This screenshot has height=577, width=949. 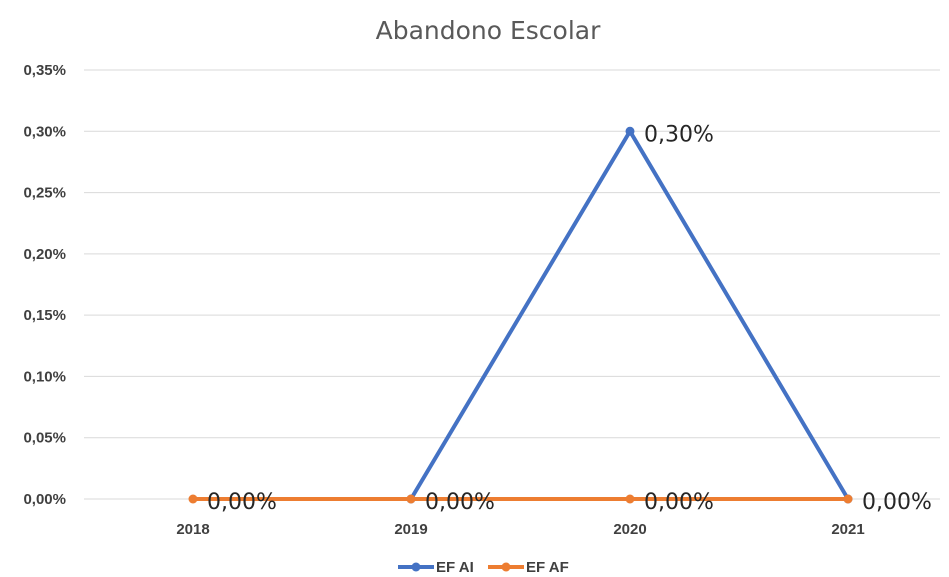 What do you see at coordinates (44, 131) in the screenshot?
I see `y-tick-label: 0,30%` at bounding box center [44, 131].